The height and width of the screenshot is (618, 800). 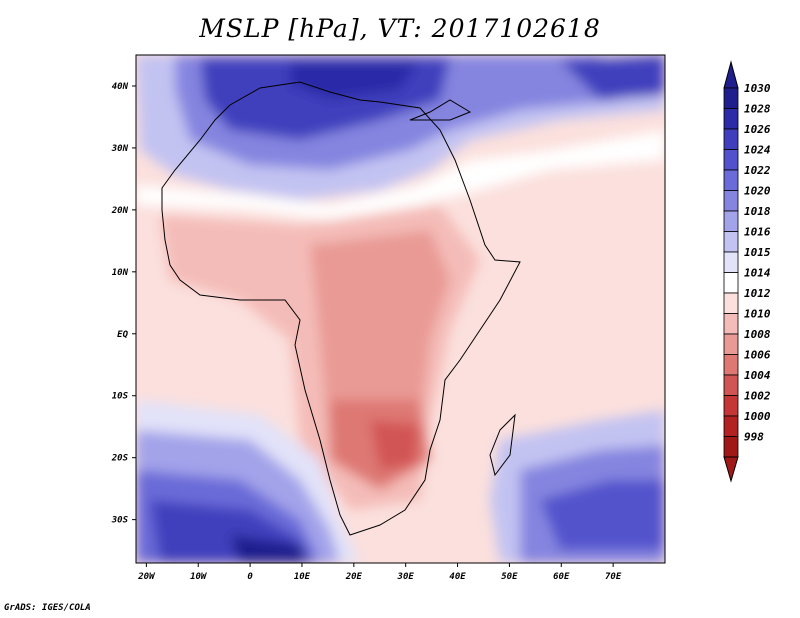 I want to click on colorbar-level-label: 998, so click(x=754, y=437).